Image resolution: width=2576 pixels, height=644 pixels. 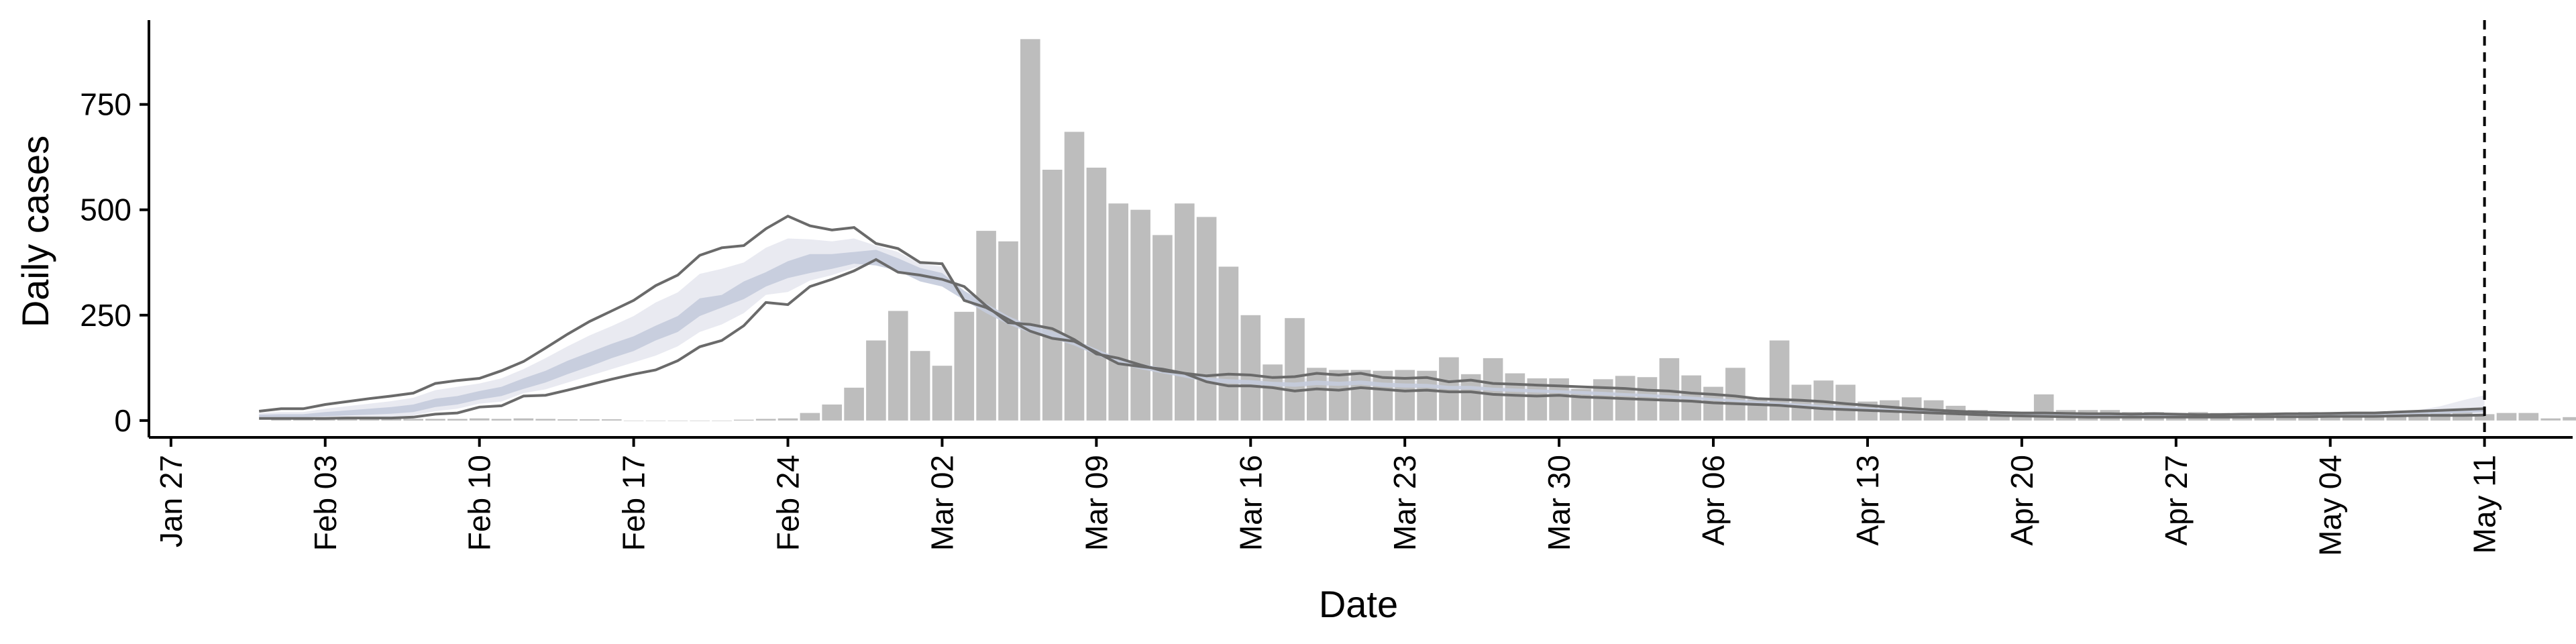 What do you see at coordinates (479, 503) in the screenshot?
I see `x-tick-label: Feb 10` at bounding box center [479, 503].